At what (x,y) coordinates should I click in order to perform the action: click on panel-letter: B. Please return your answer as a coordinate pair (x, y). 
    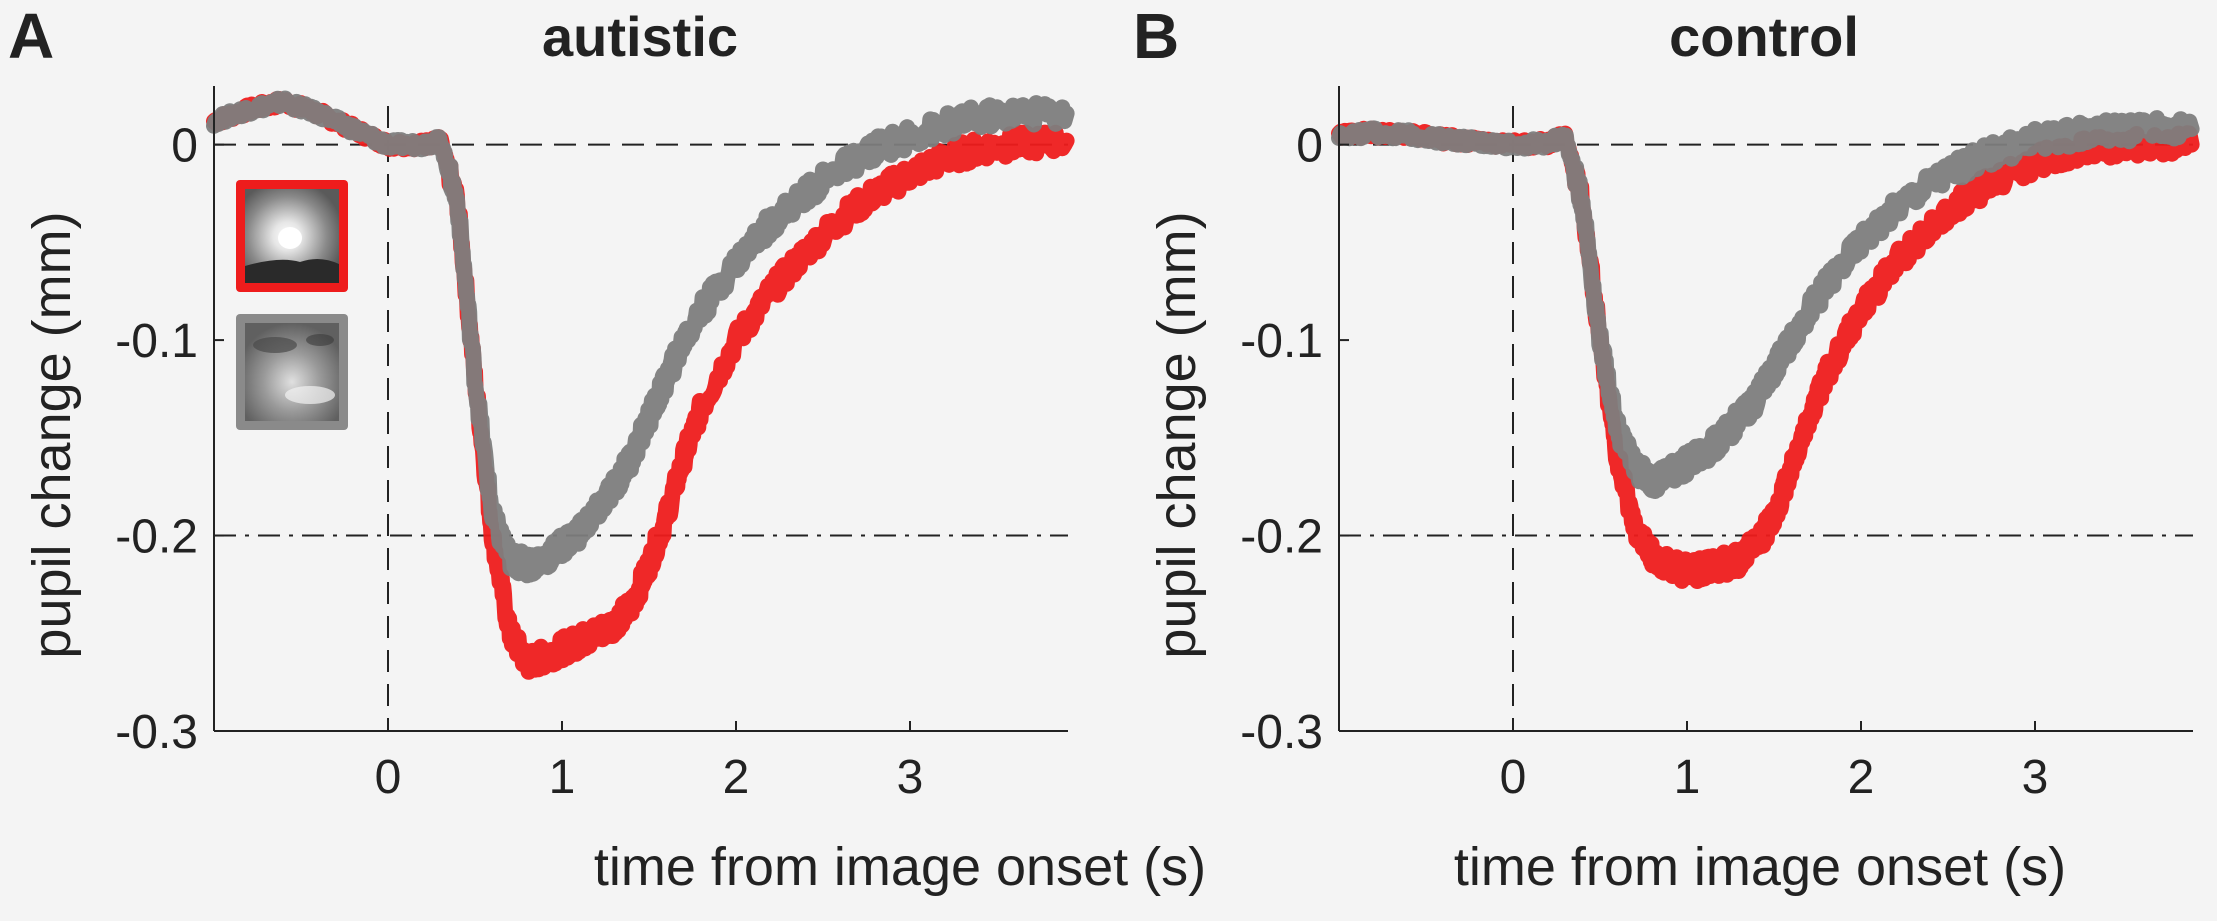
    Looking at the image, I should click on (1156, 36).